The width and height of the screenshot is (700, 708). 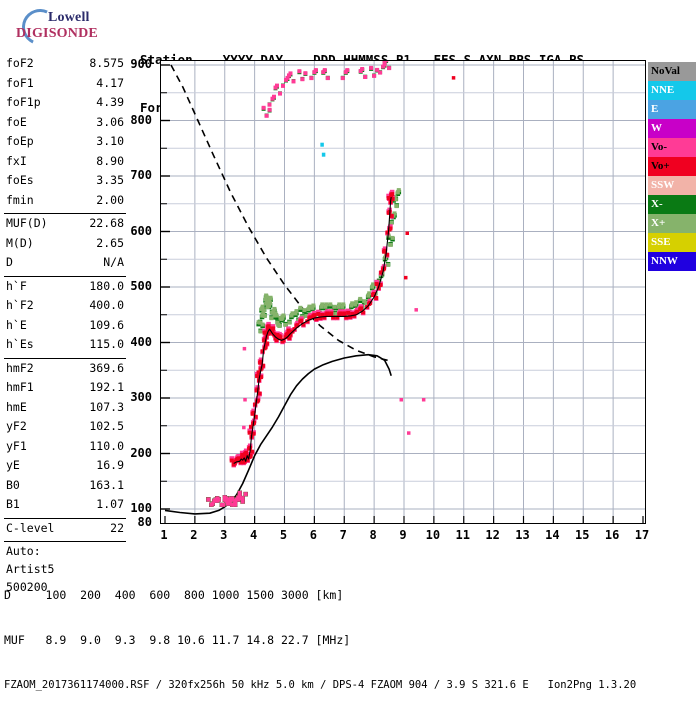 I want to click on x-axis-tick: 13, so click(x=522, y=535).